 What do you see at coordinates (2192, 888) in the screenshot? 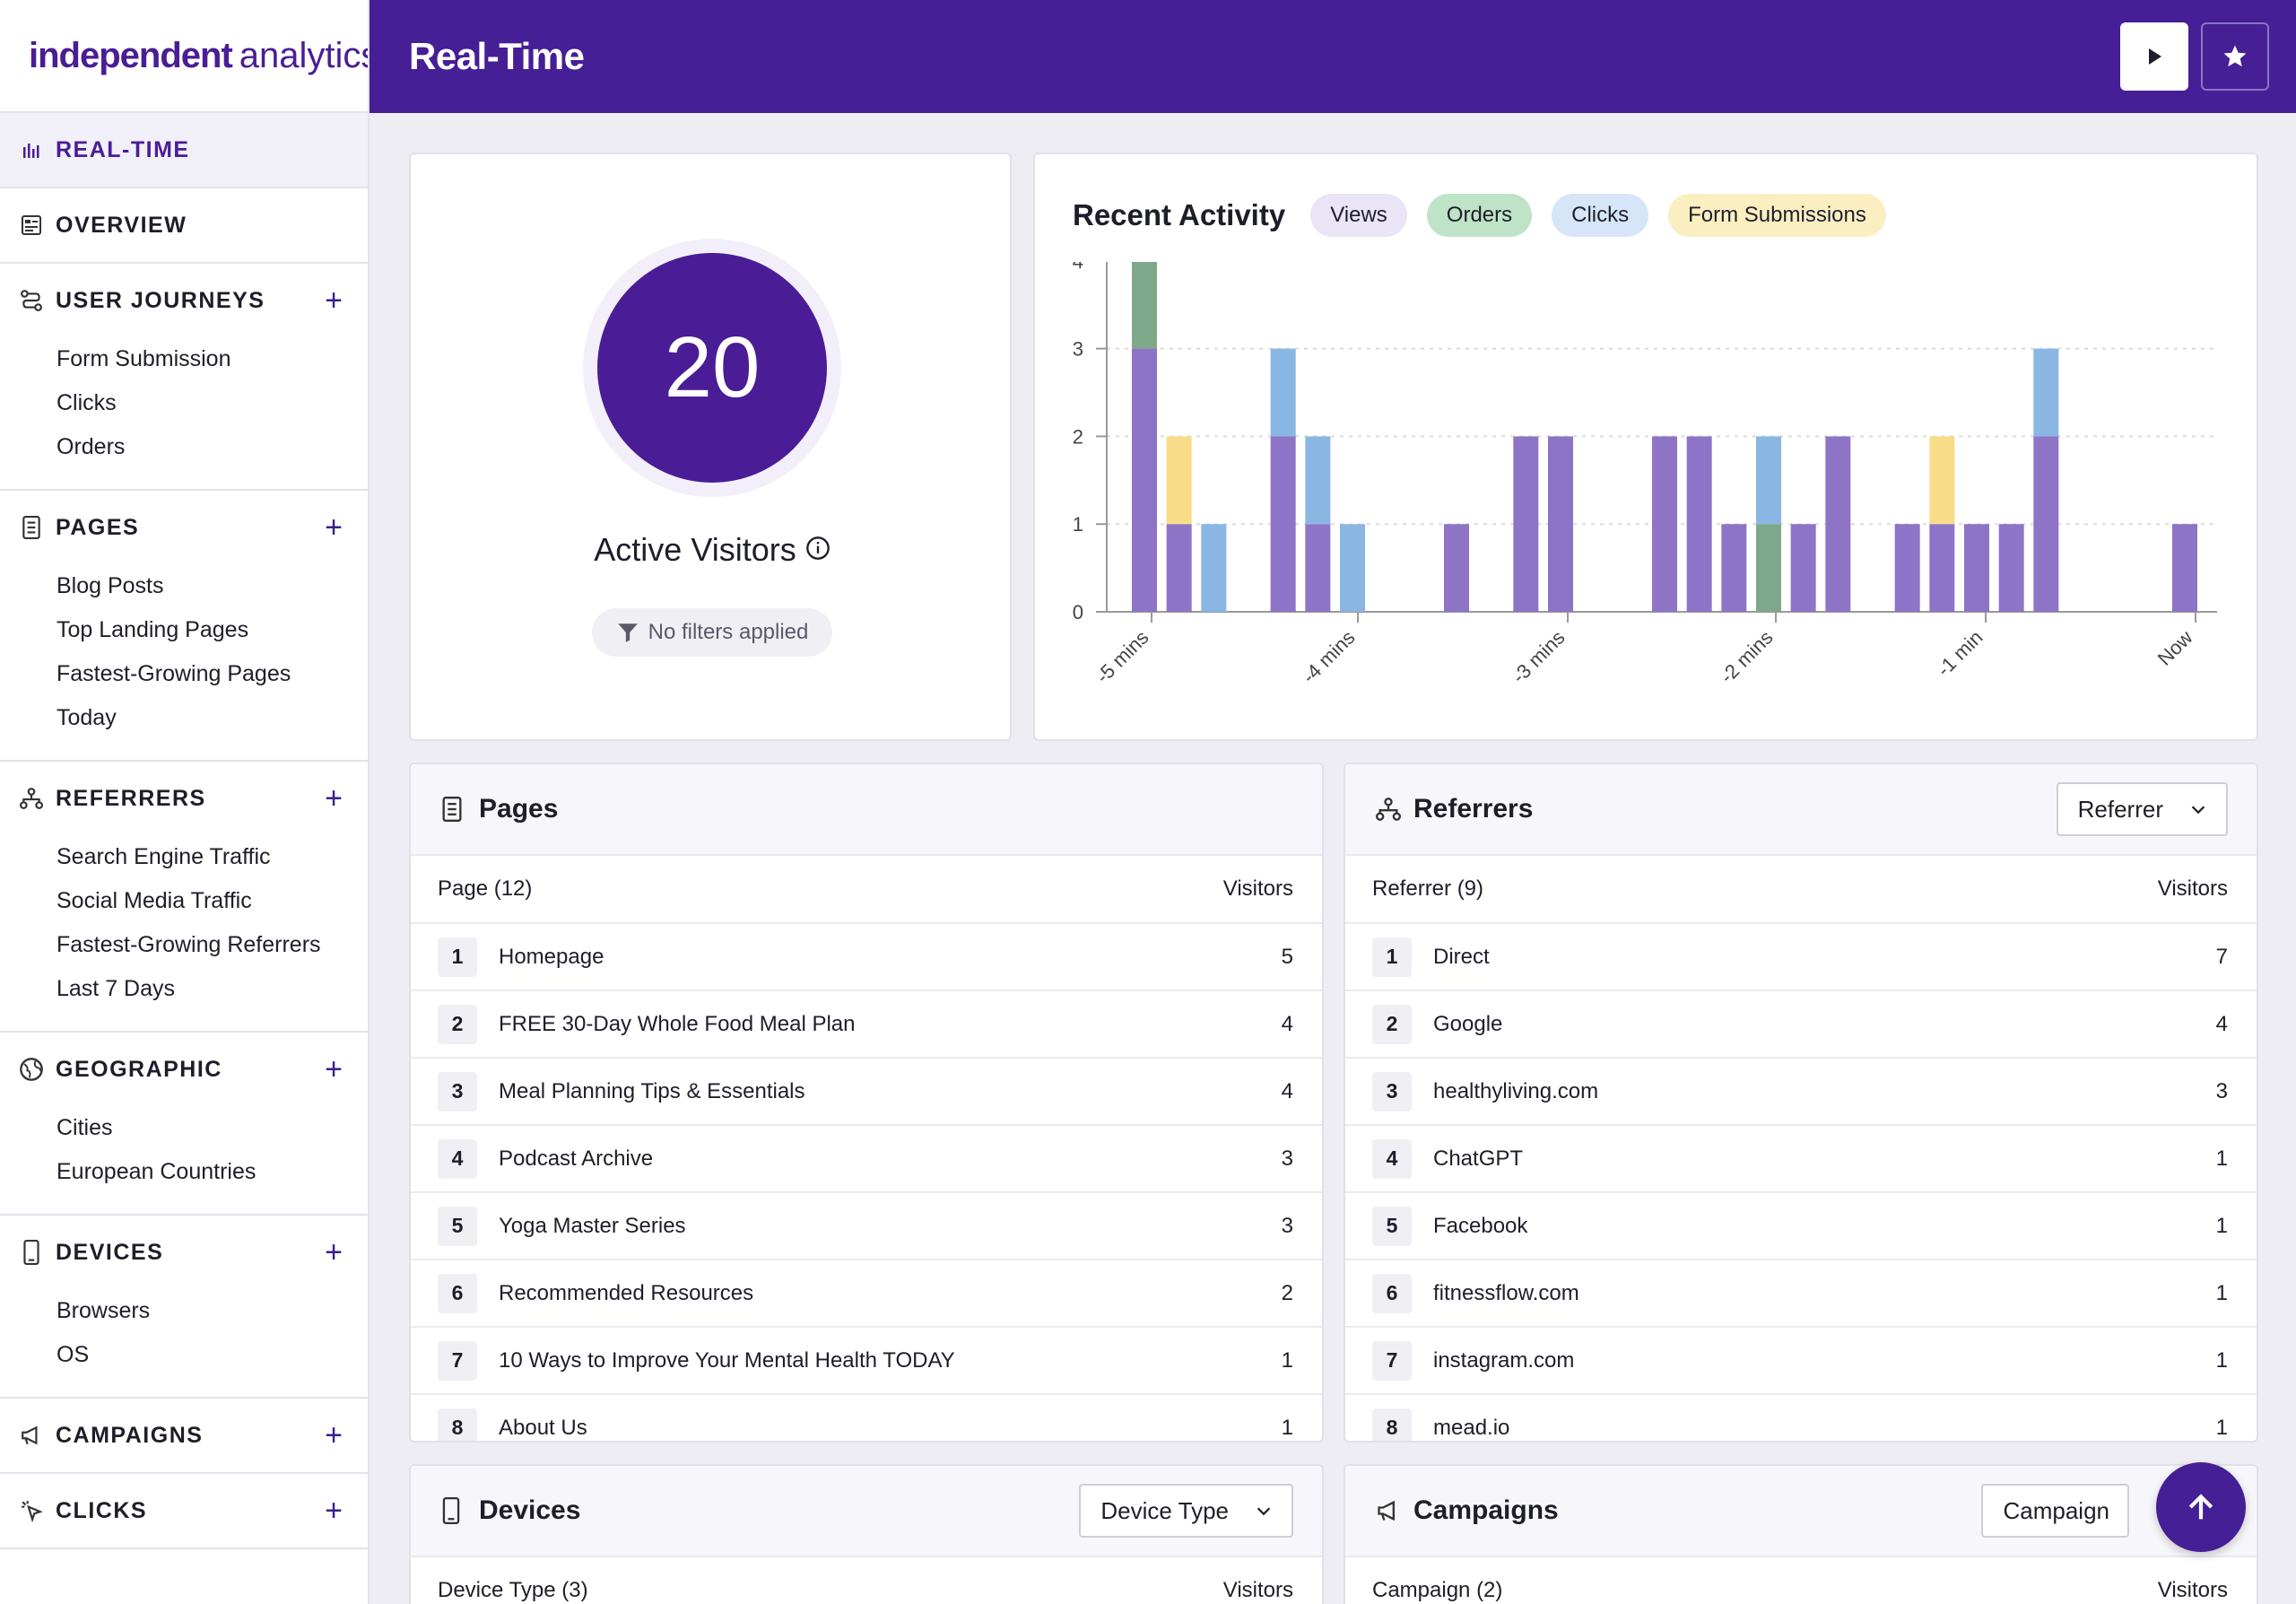
I see `referrers-col-visitors: Visitors` at bounding box center [2192, 888].